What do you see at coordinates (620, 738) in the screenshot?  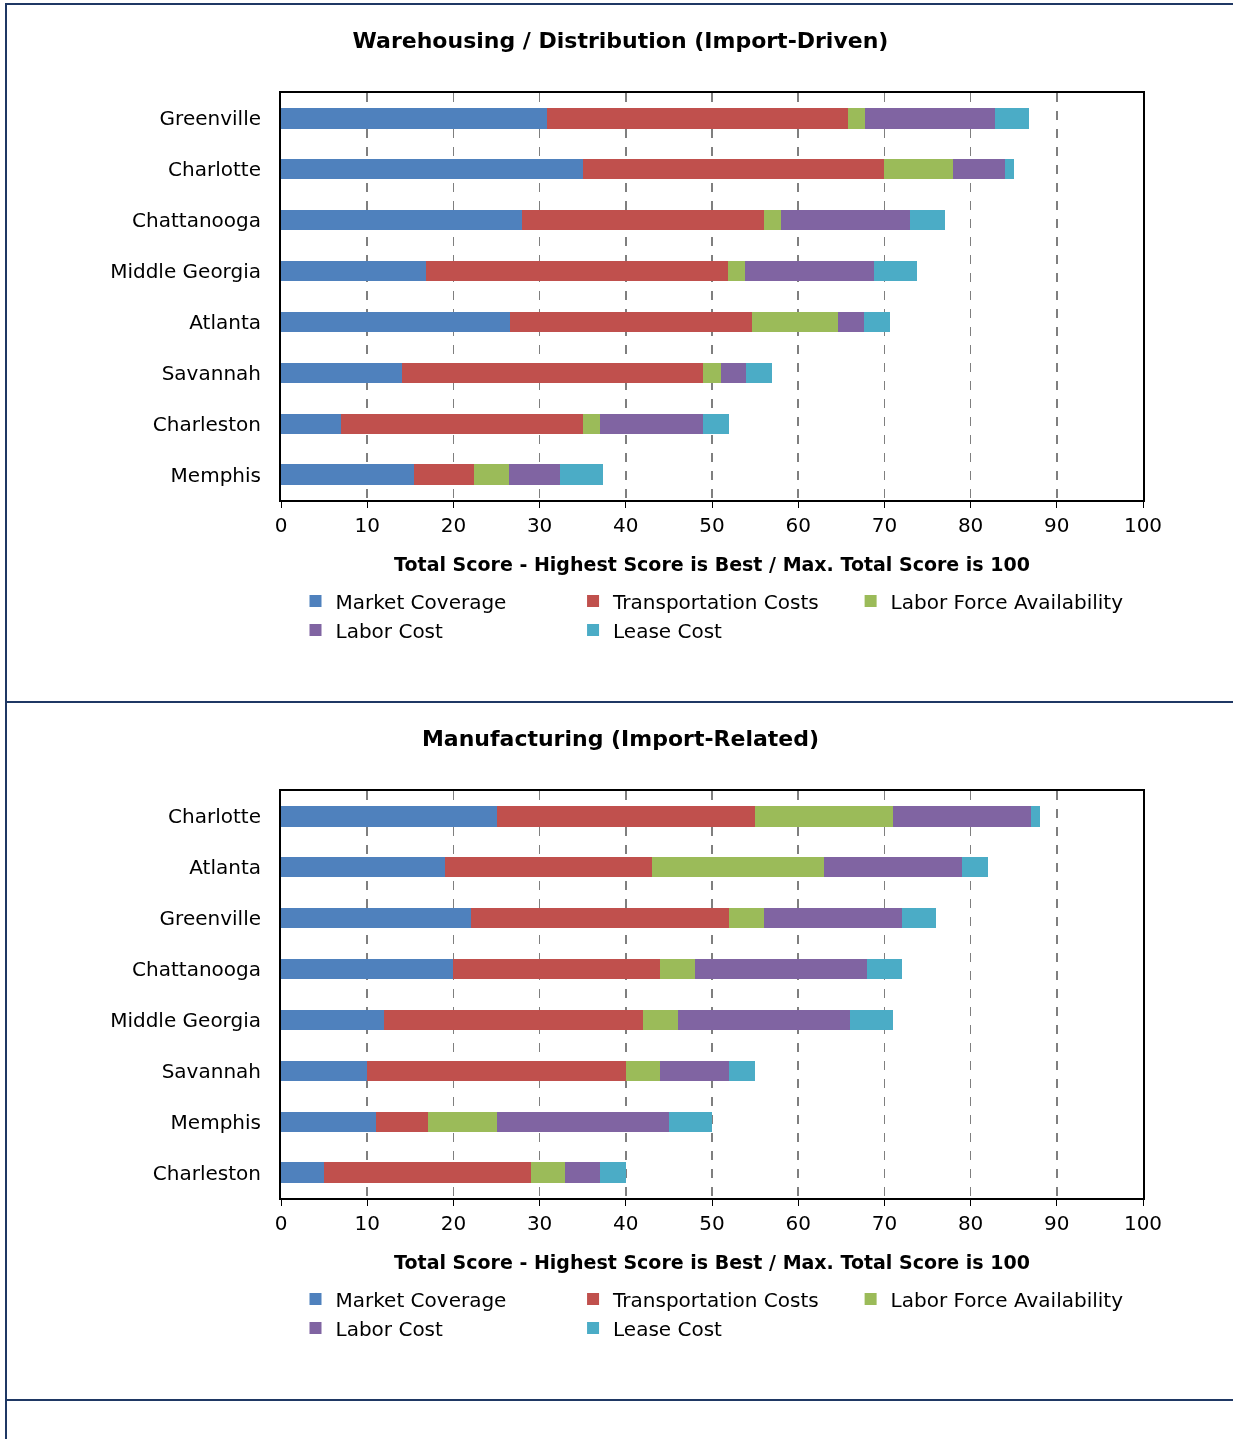 I see `chart-title: Manufacturing (Import-Related)` at bounding box center [620, 738].